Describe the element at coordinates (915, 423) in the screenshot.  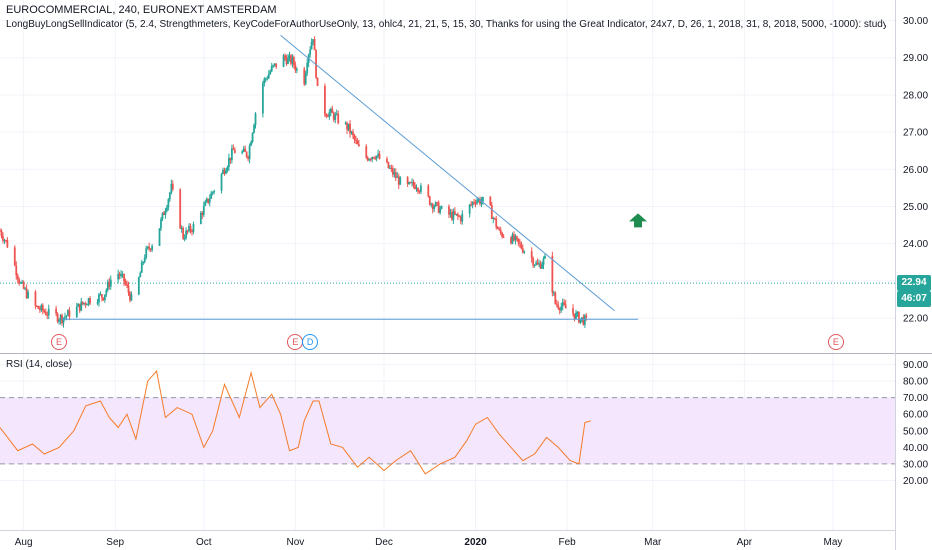
I see `rsi-axis: 90.00 80.00 70.00 60.00 50.00 40.00 30.00 20.00` at that location.